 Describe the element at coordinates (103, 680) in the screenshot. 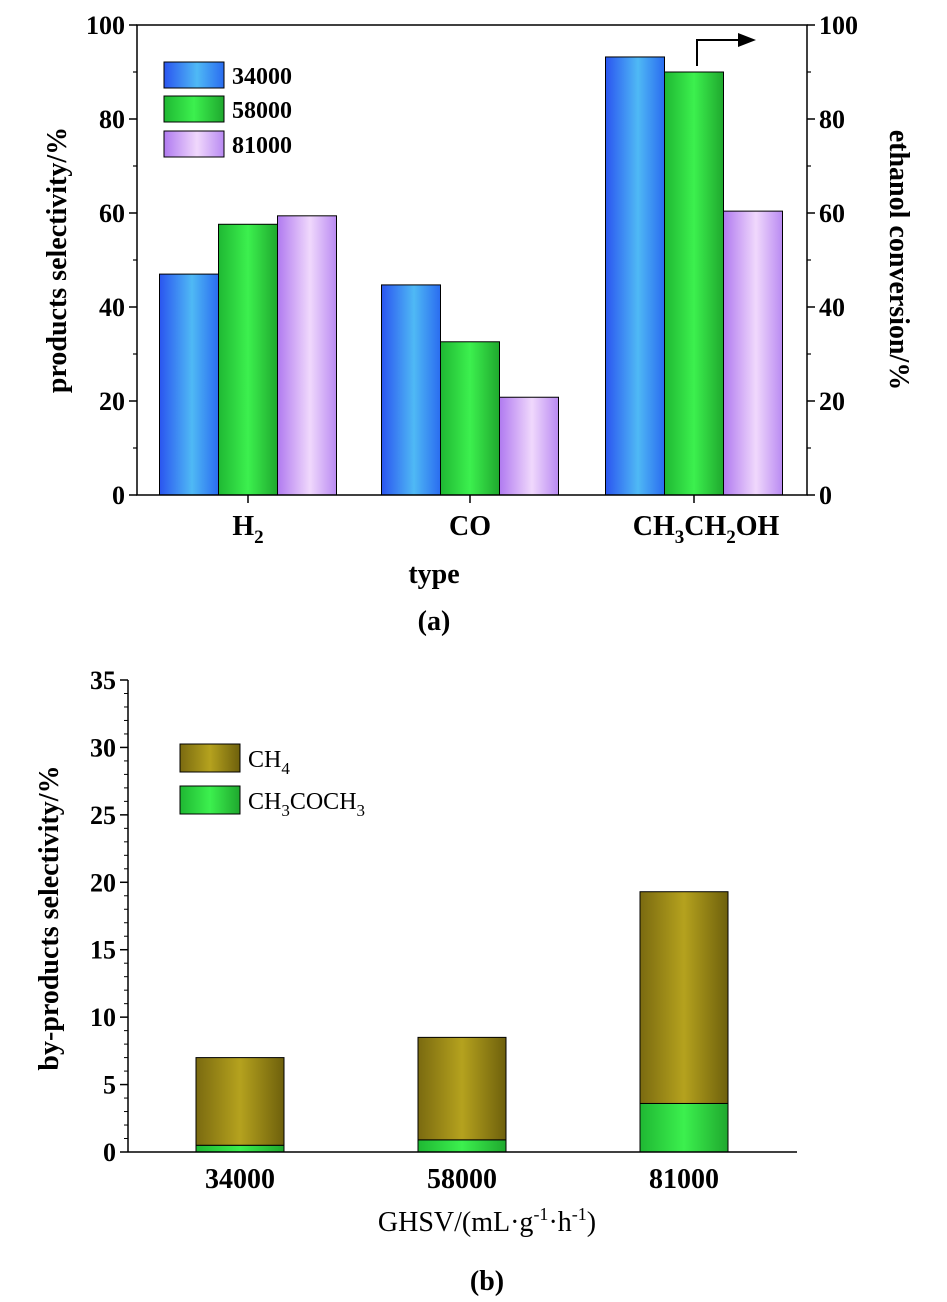

I see `y-tick-label: 35` at that location.